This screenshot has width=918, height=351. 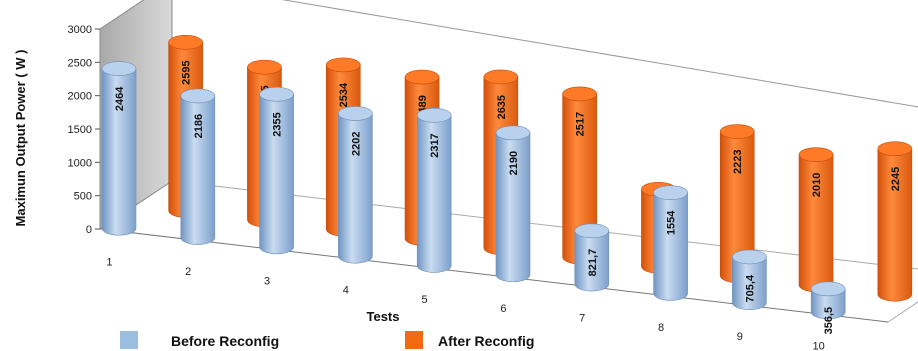 What do you see at coordinates (738, 162) in the screenshot?
I see `data-label: 2223` at bounding box center [738, 162].